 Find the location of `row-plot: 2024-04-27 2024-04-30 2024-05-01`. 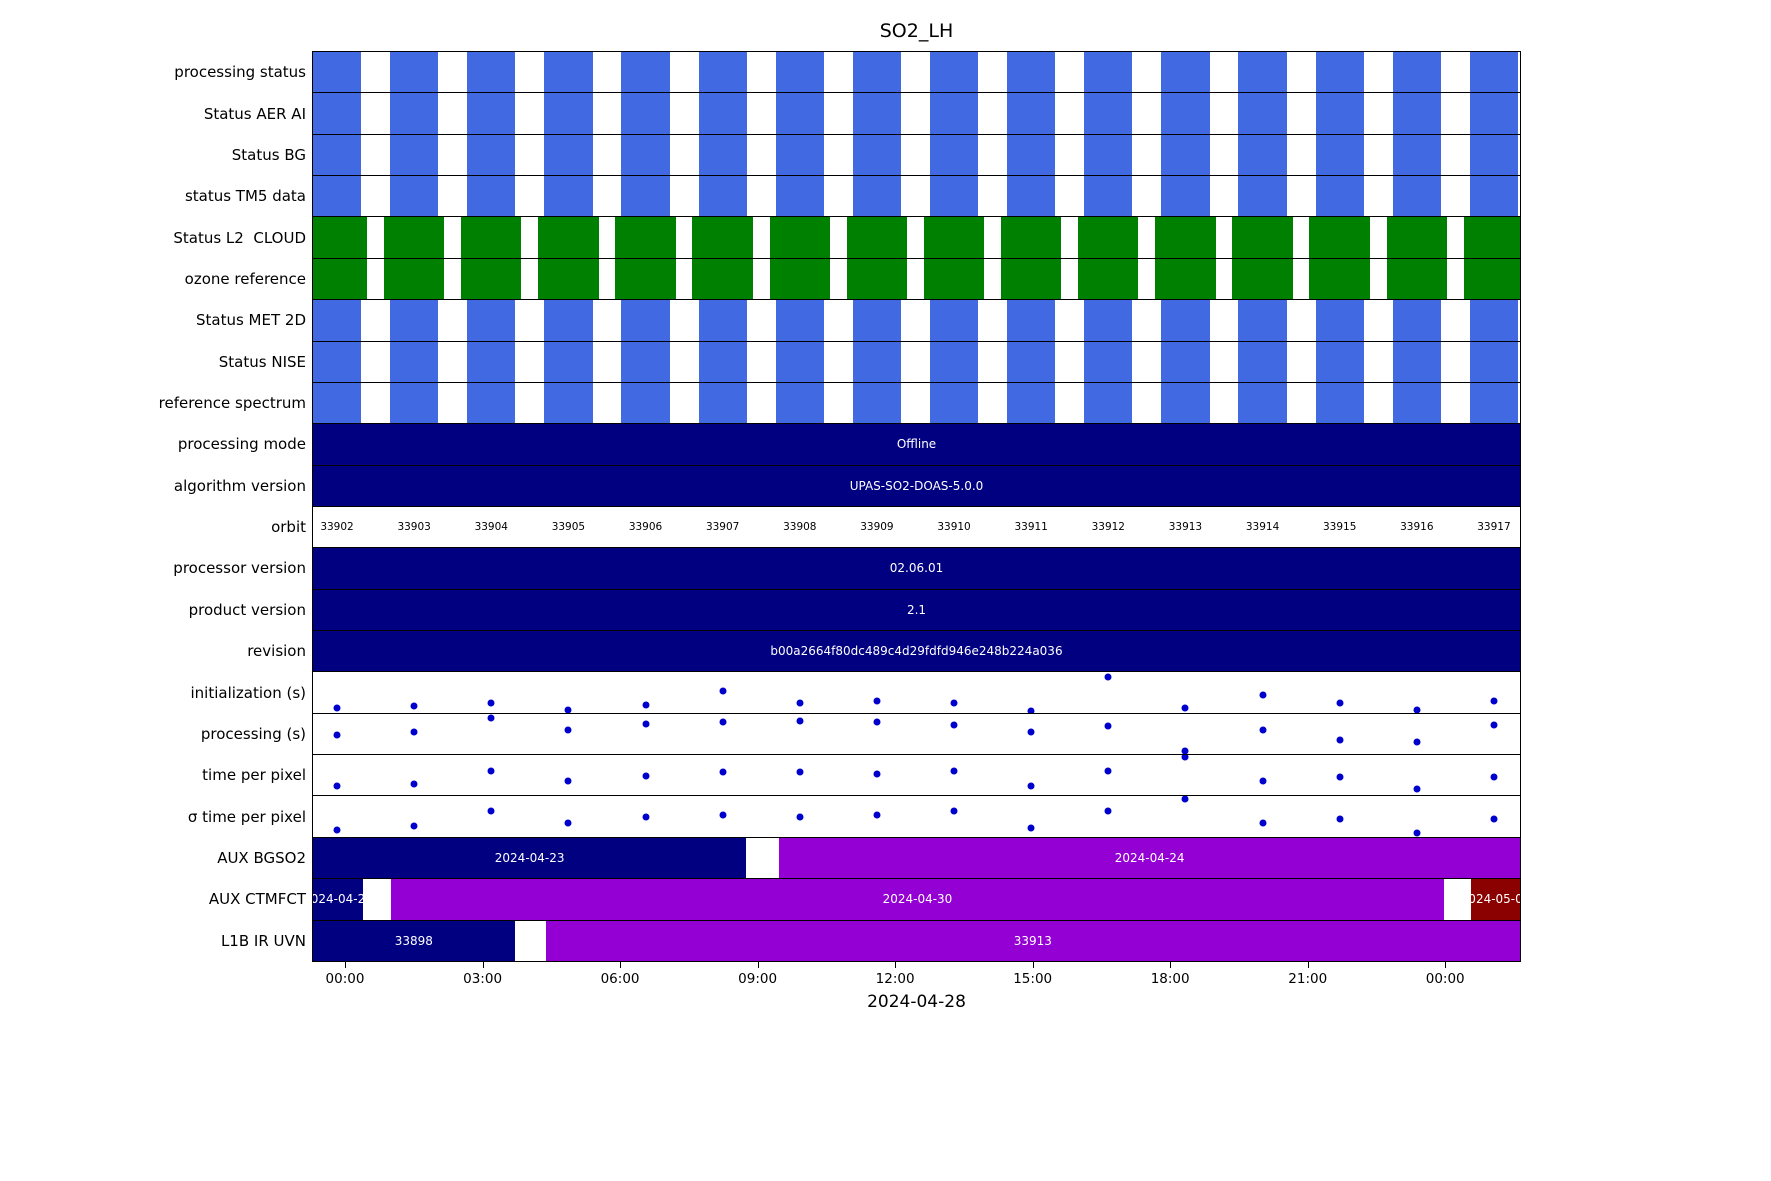

row-plot: 2024-04-27 2024-04-30 2024-05-01 is located at coordinates (916, 899).